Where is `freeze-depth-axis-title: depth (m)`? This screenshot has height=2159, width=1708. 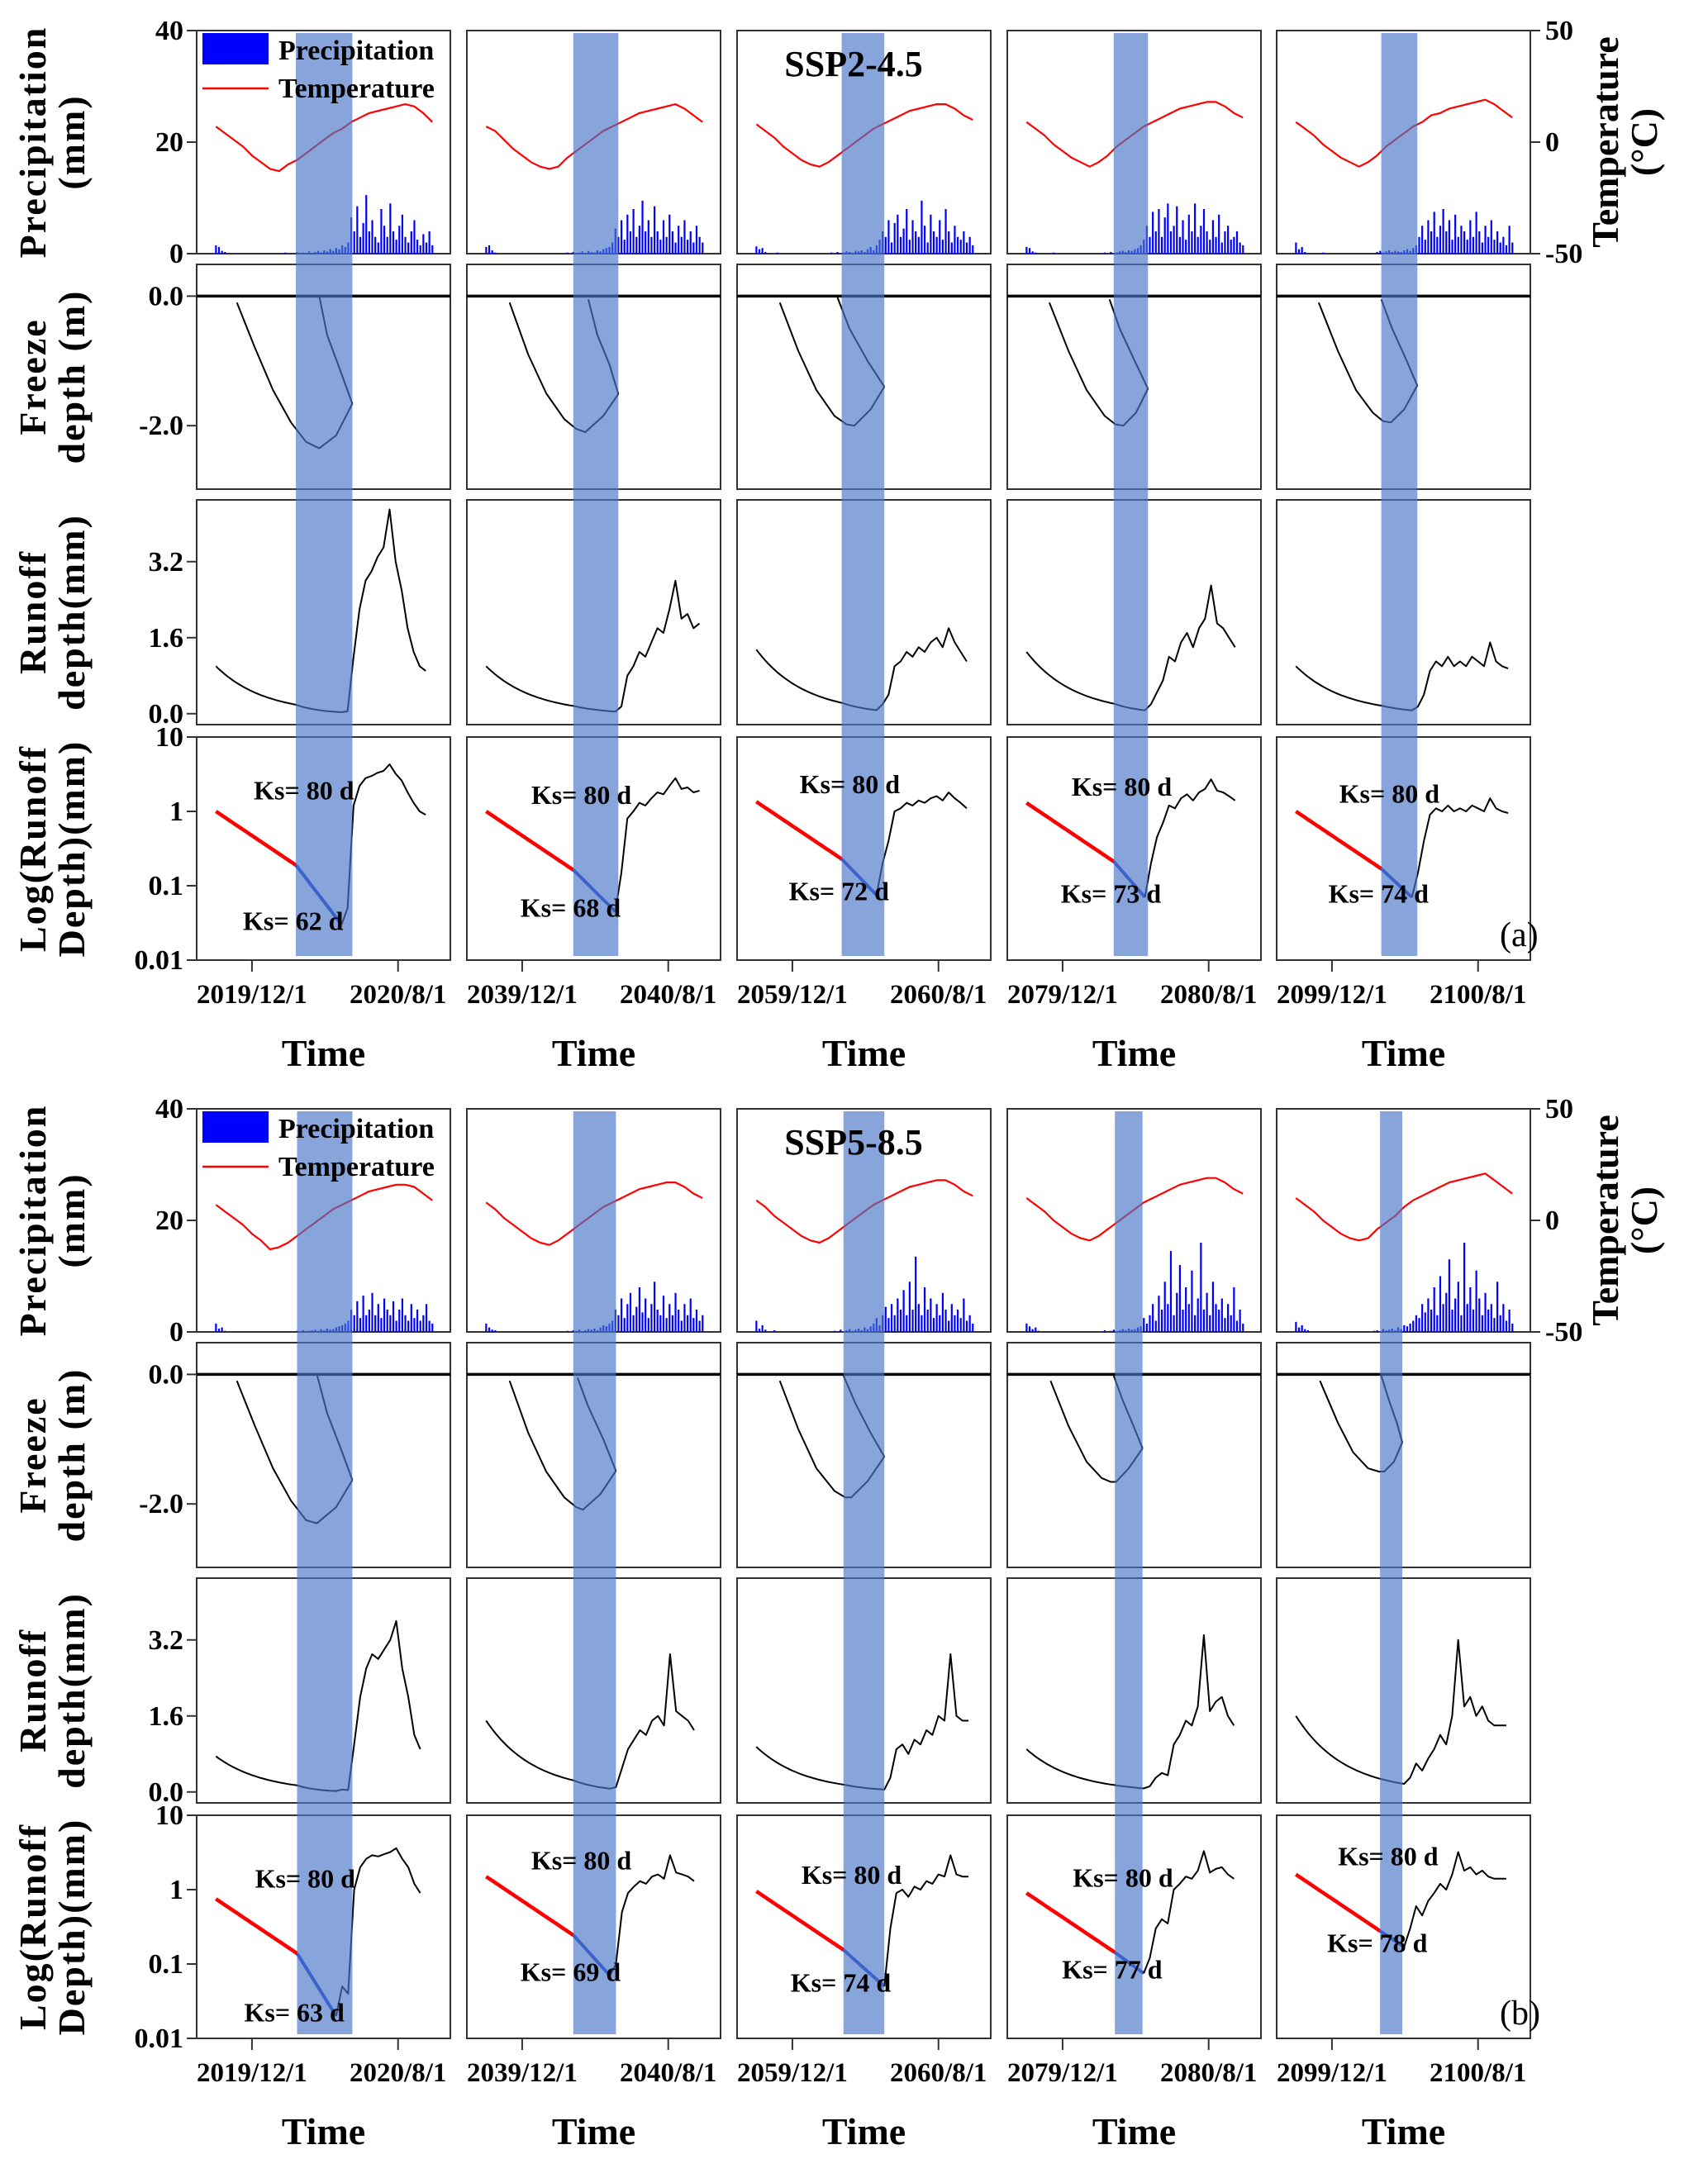 freeze-depth-axis-title: depth (m) is located at coordinates (71, 377).